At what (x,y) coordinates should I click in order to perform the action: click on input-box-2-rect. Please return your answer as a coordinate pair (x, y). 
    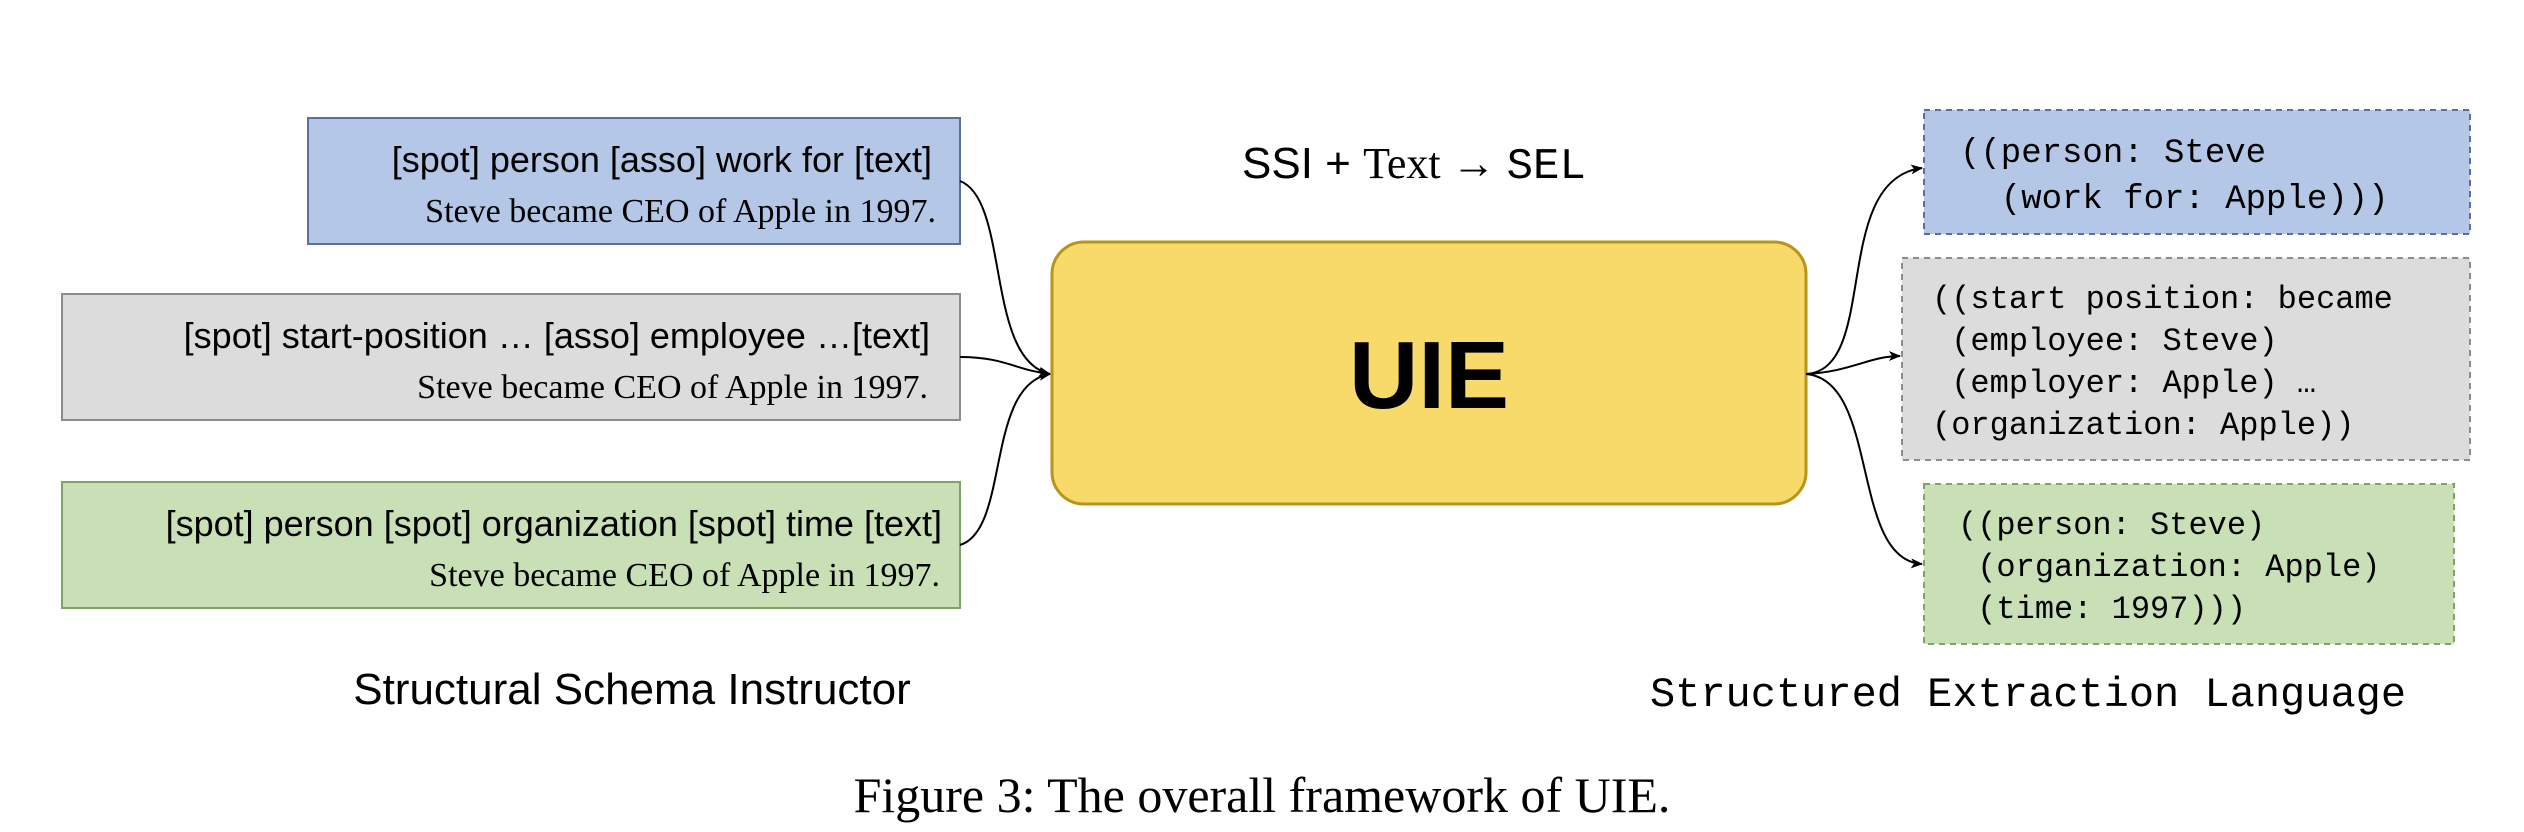
    Looking at the image, I should click on (511, 357).